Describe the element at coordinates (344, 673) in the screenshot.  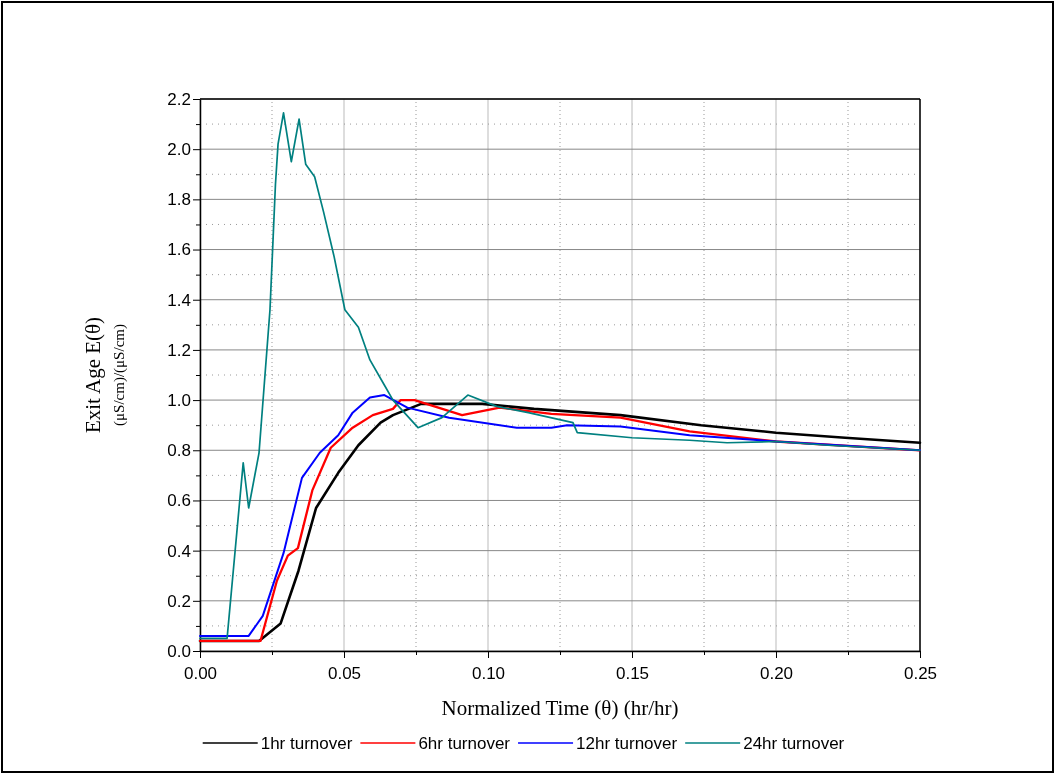
I see `x-tick-label: 0.05` at that location.